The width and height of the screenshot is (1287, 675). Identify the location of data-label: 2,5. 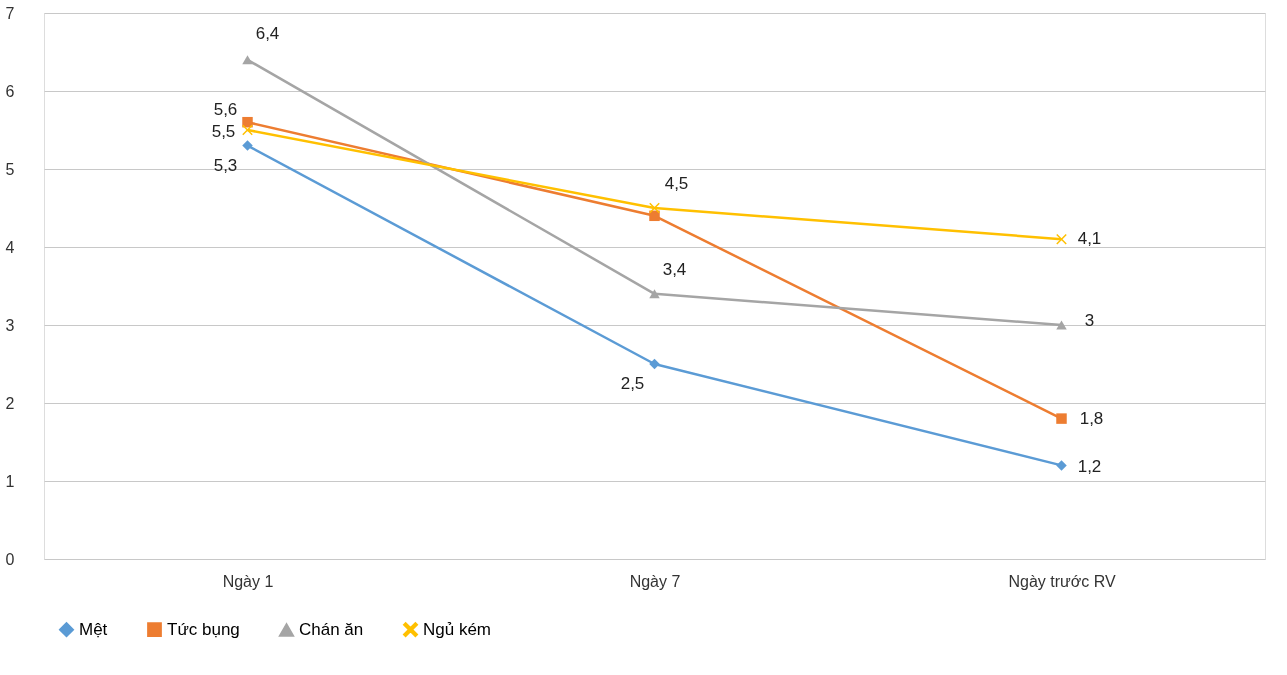
(632, 383).